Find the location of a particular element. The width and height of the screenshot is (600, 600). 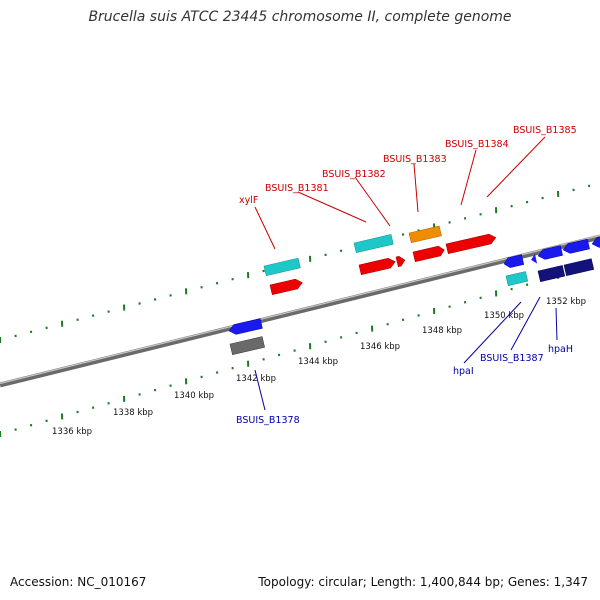

accession-text: Accession: NC_010167 is located at coordinates (78, 582).